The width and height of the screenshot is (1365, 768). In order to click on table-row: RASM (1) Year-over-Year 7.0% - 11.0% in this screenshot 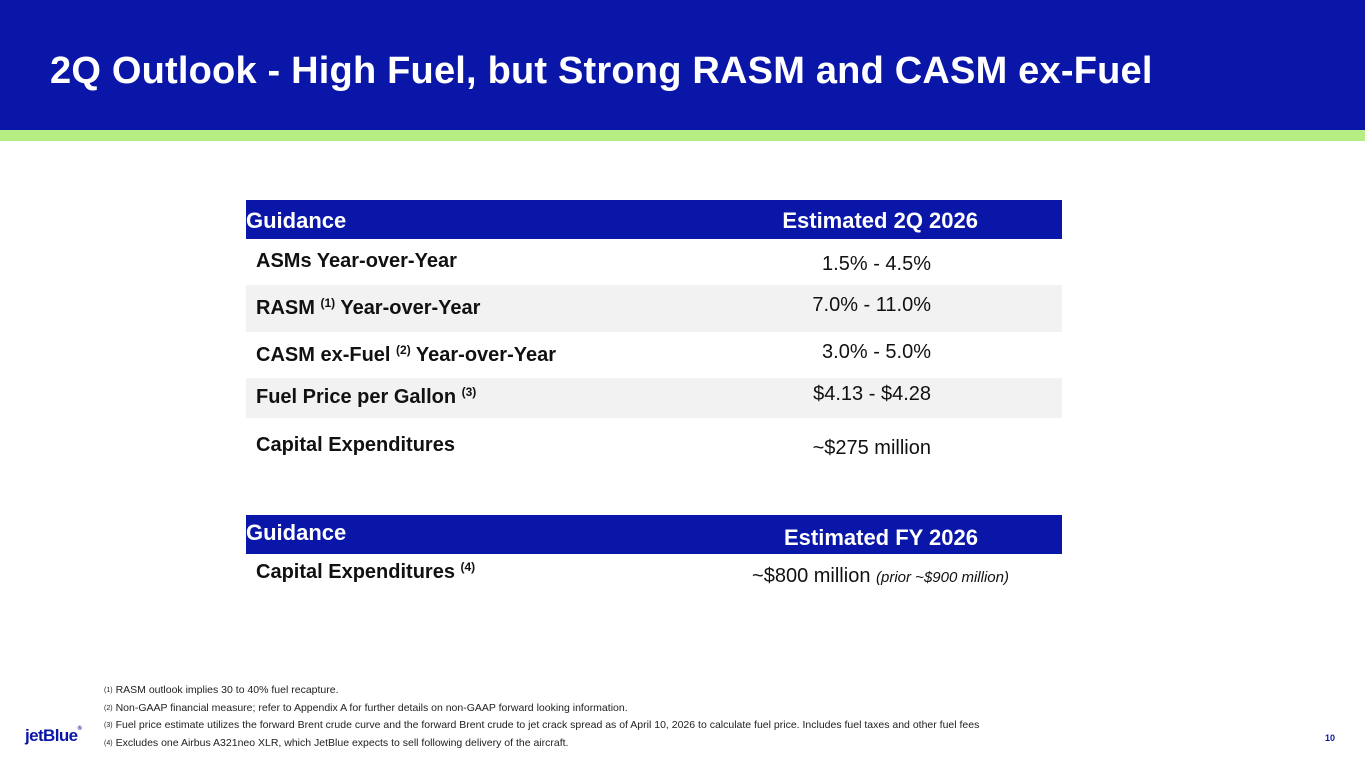, I will do `click(654, 308)`.